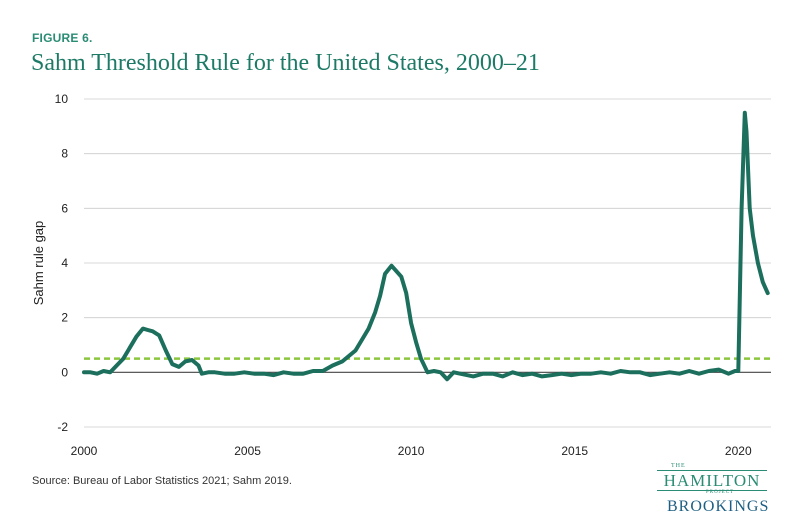 This screenshot has height=532, width=800. What do you see at coordinates (720, 492) in the screenshot?
I see `logo-project: PROJECT` at bounding box center [720, 492].